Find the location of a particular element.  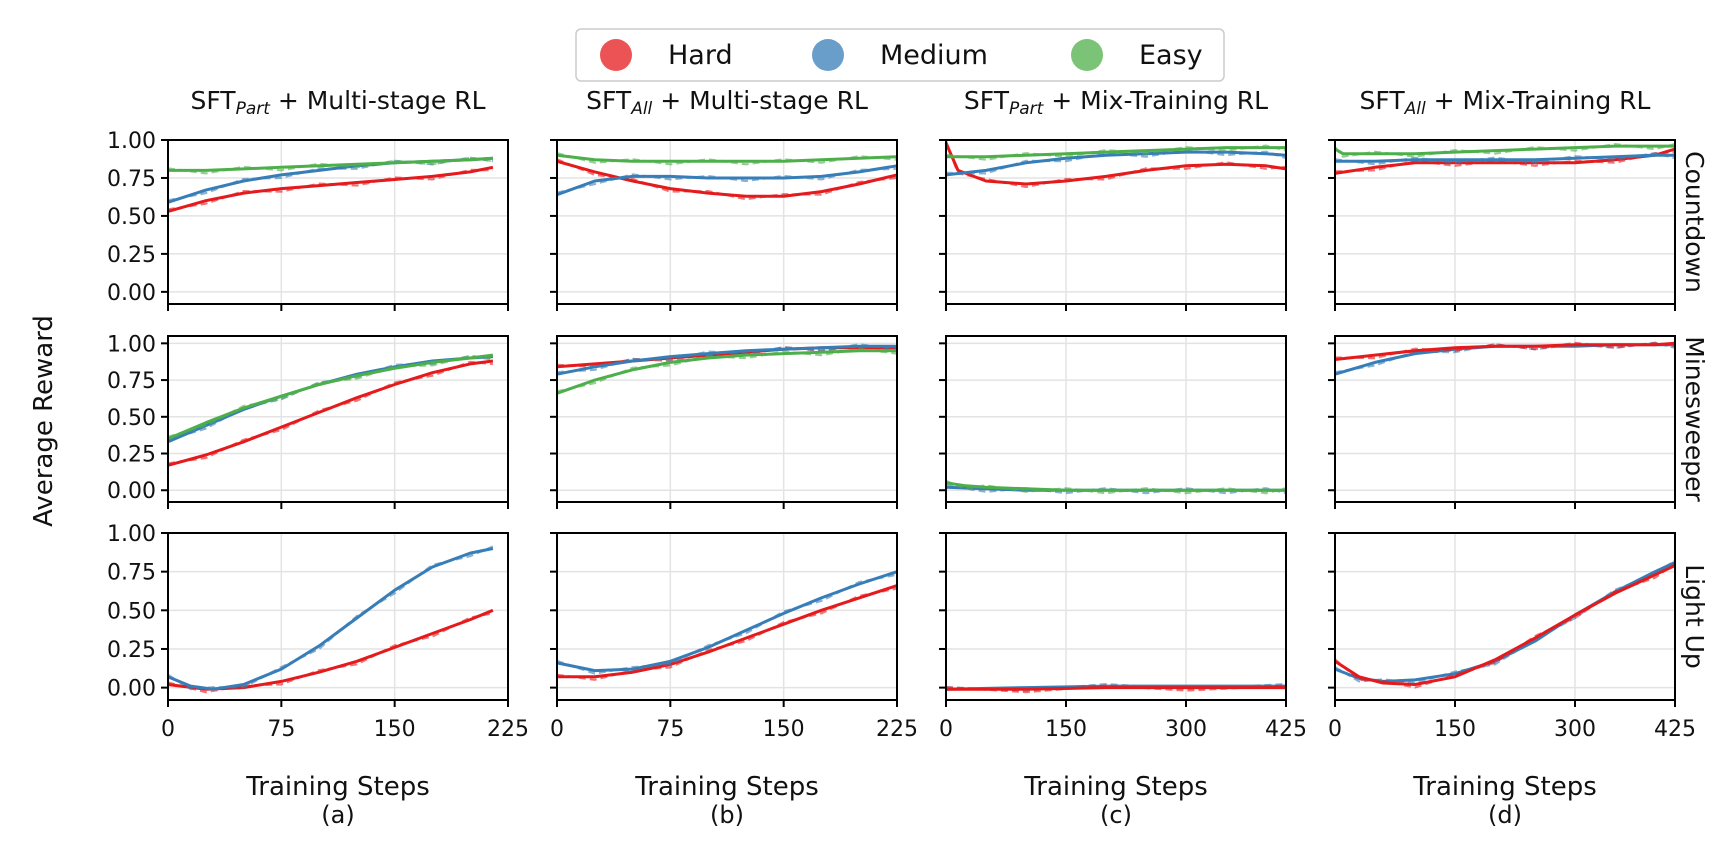

legend-label-hard: Hard is located at coordinates (700, 55).